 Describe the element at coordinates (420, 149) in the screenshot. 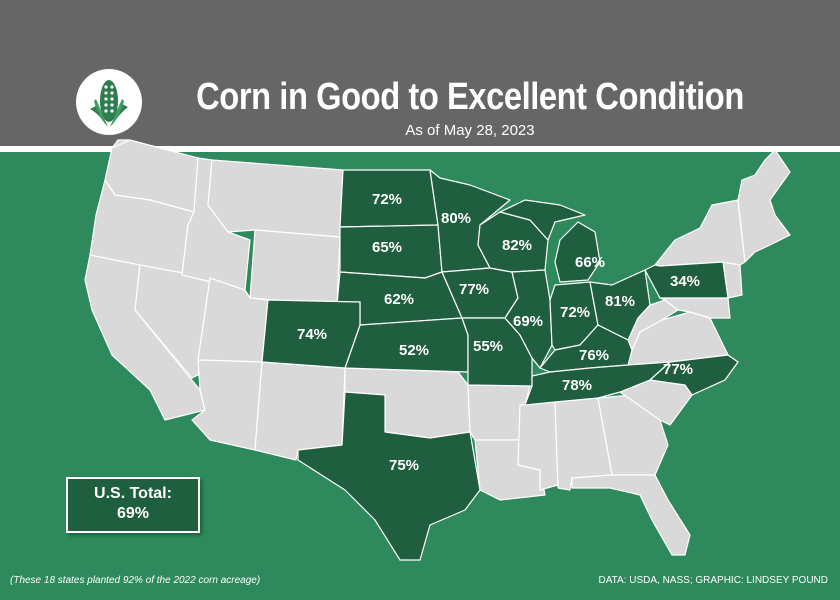

I see `header-divider` at that location.